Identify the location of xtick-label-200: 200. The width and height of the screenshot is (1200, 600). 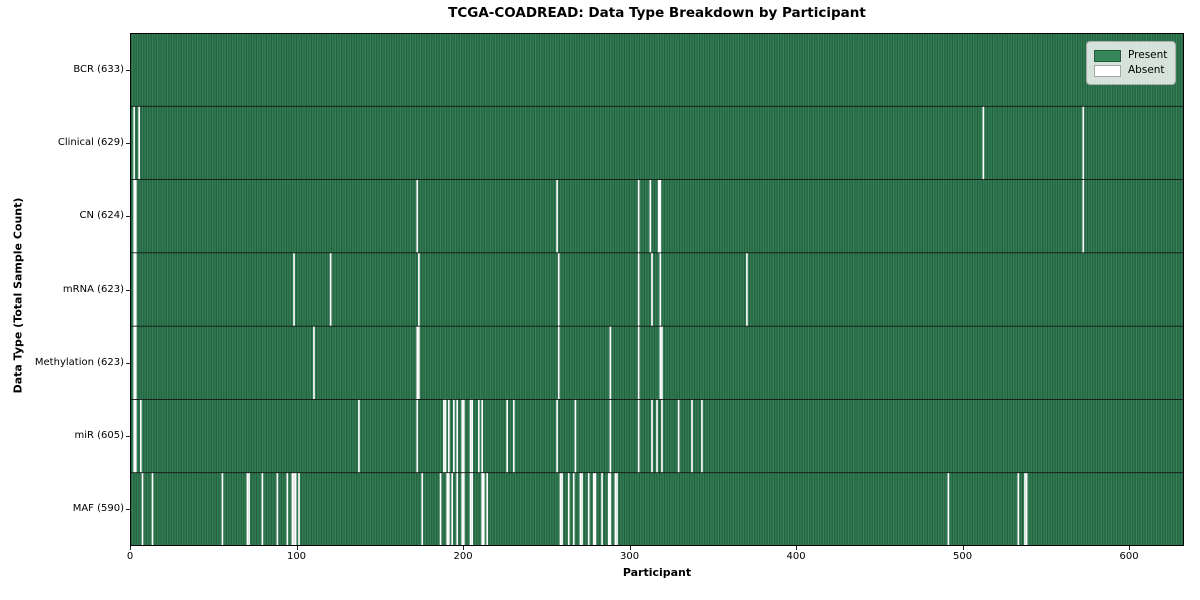
(463, 556).